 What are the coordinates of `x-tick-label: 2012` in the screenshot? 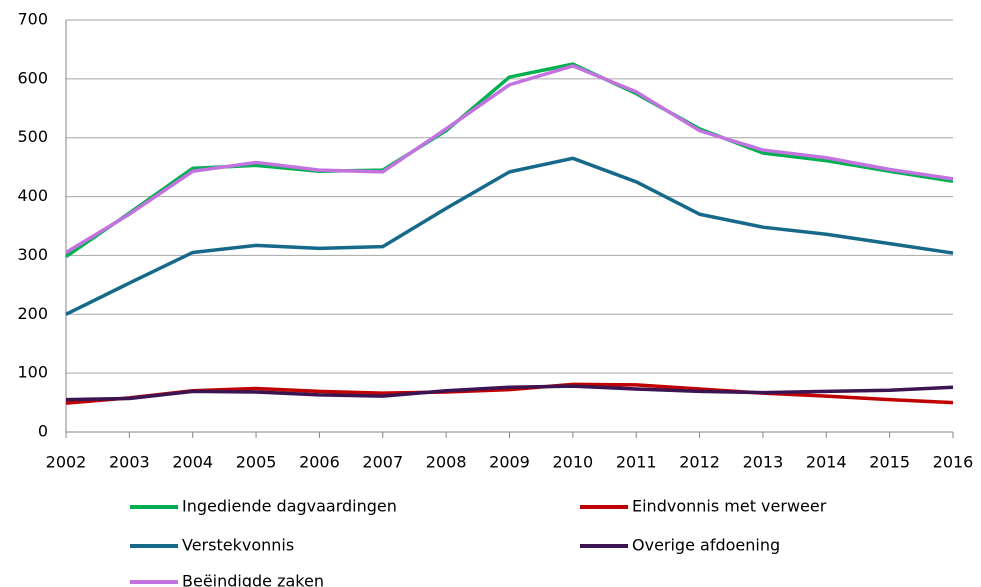 It's located at (699, 462).